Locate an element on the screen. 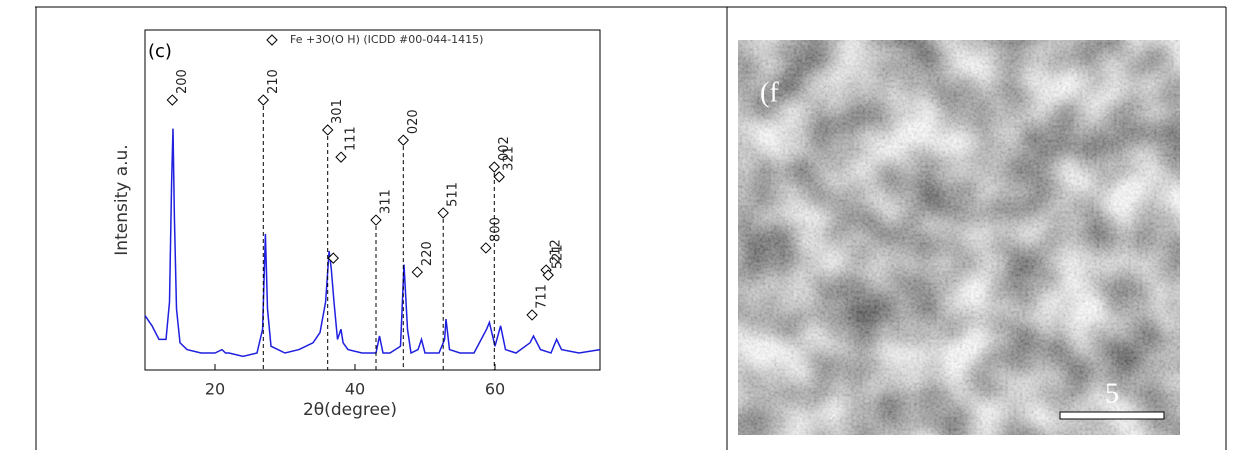 This screenshot has width=1244, height=454. x-tick-label: 20 is located at coordinates (215, 389).